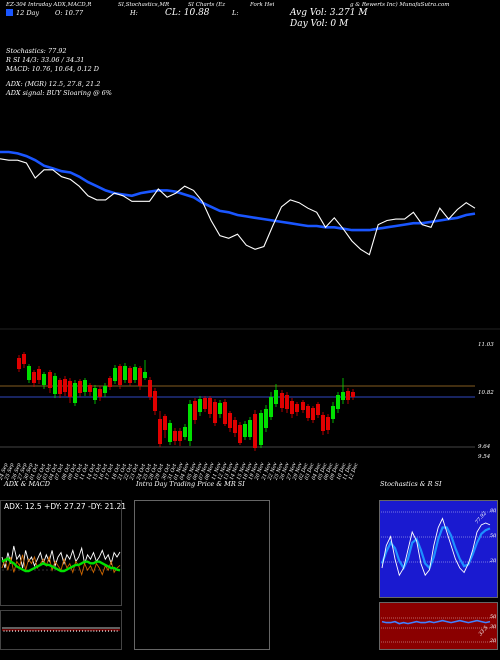  Describe the element at coordinates (53, 69) in the screenshot. I see `macd-readout: MACD: 10.76, 10.64, 0.12 D` at that location.